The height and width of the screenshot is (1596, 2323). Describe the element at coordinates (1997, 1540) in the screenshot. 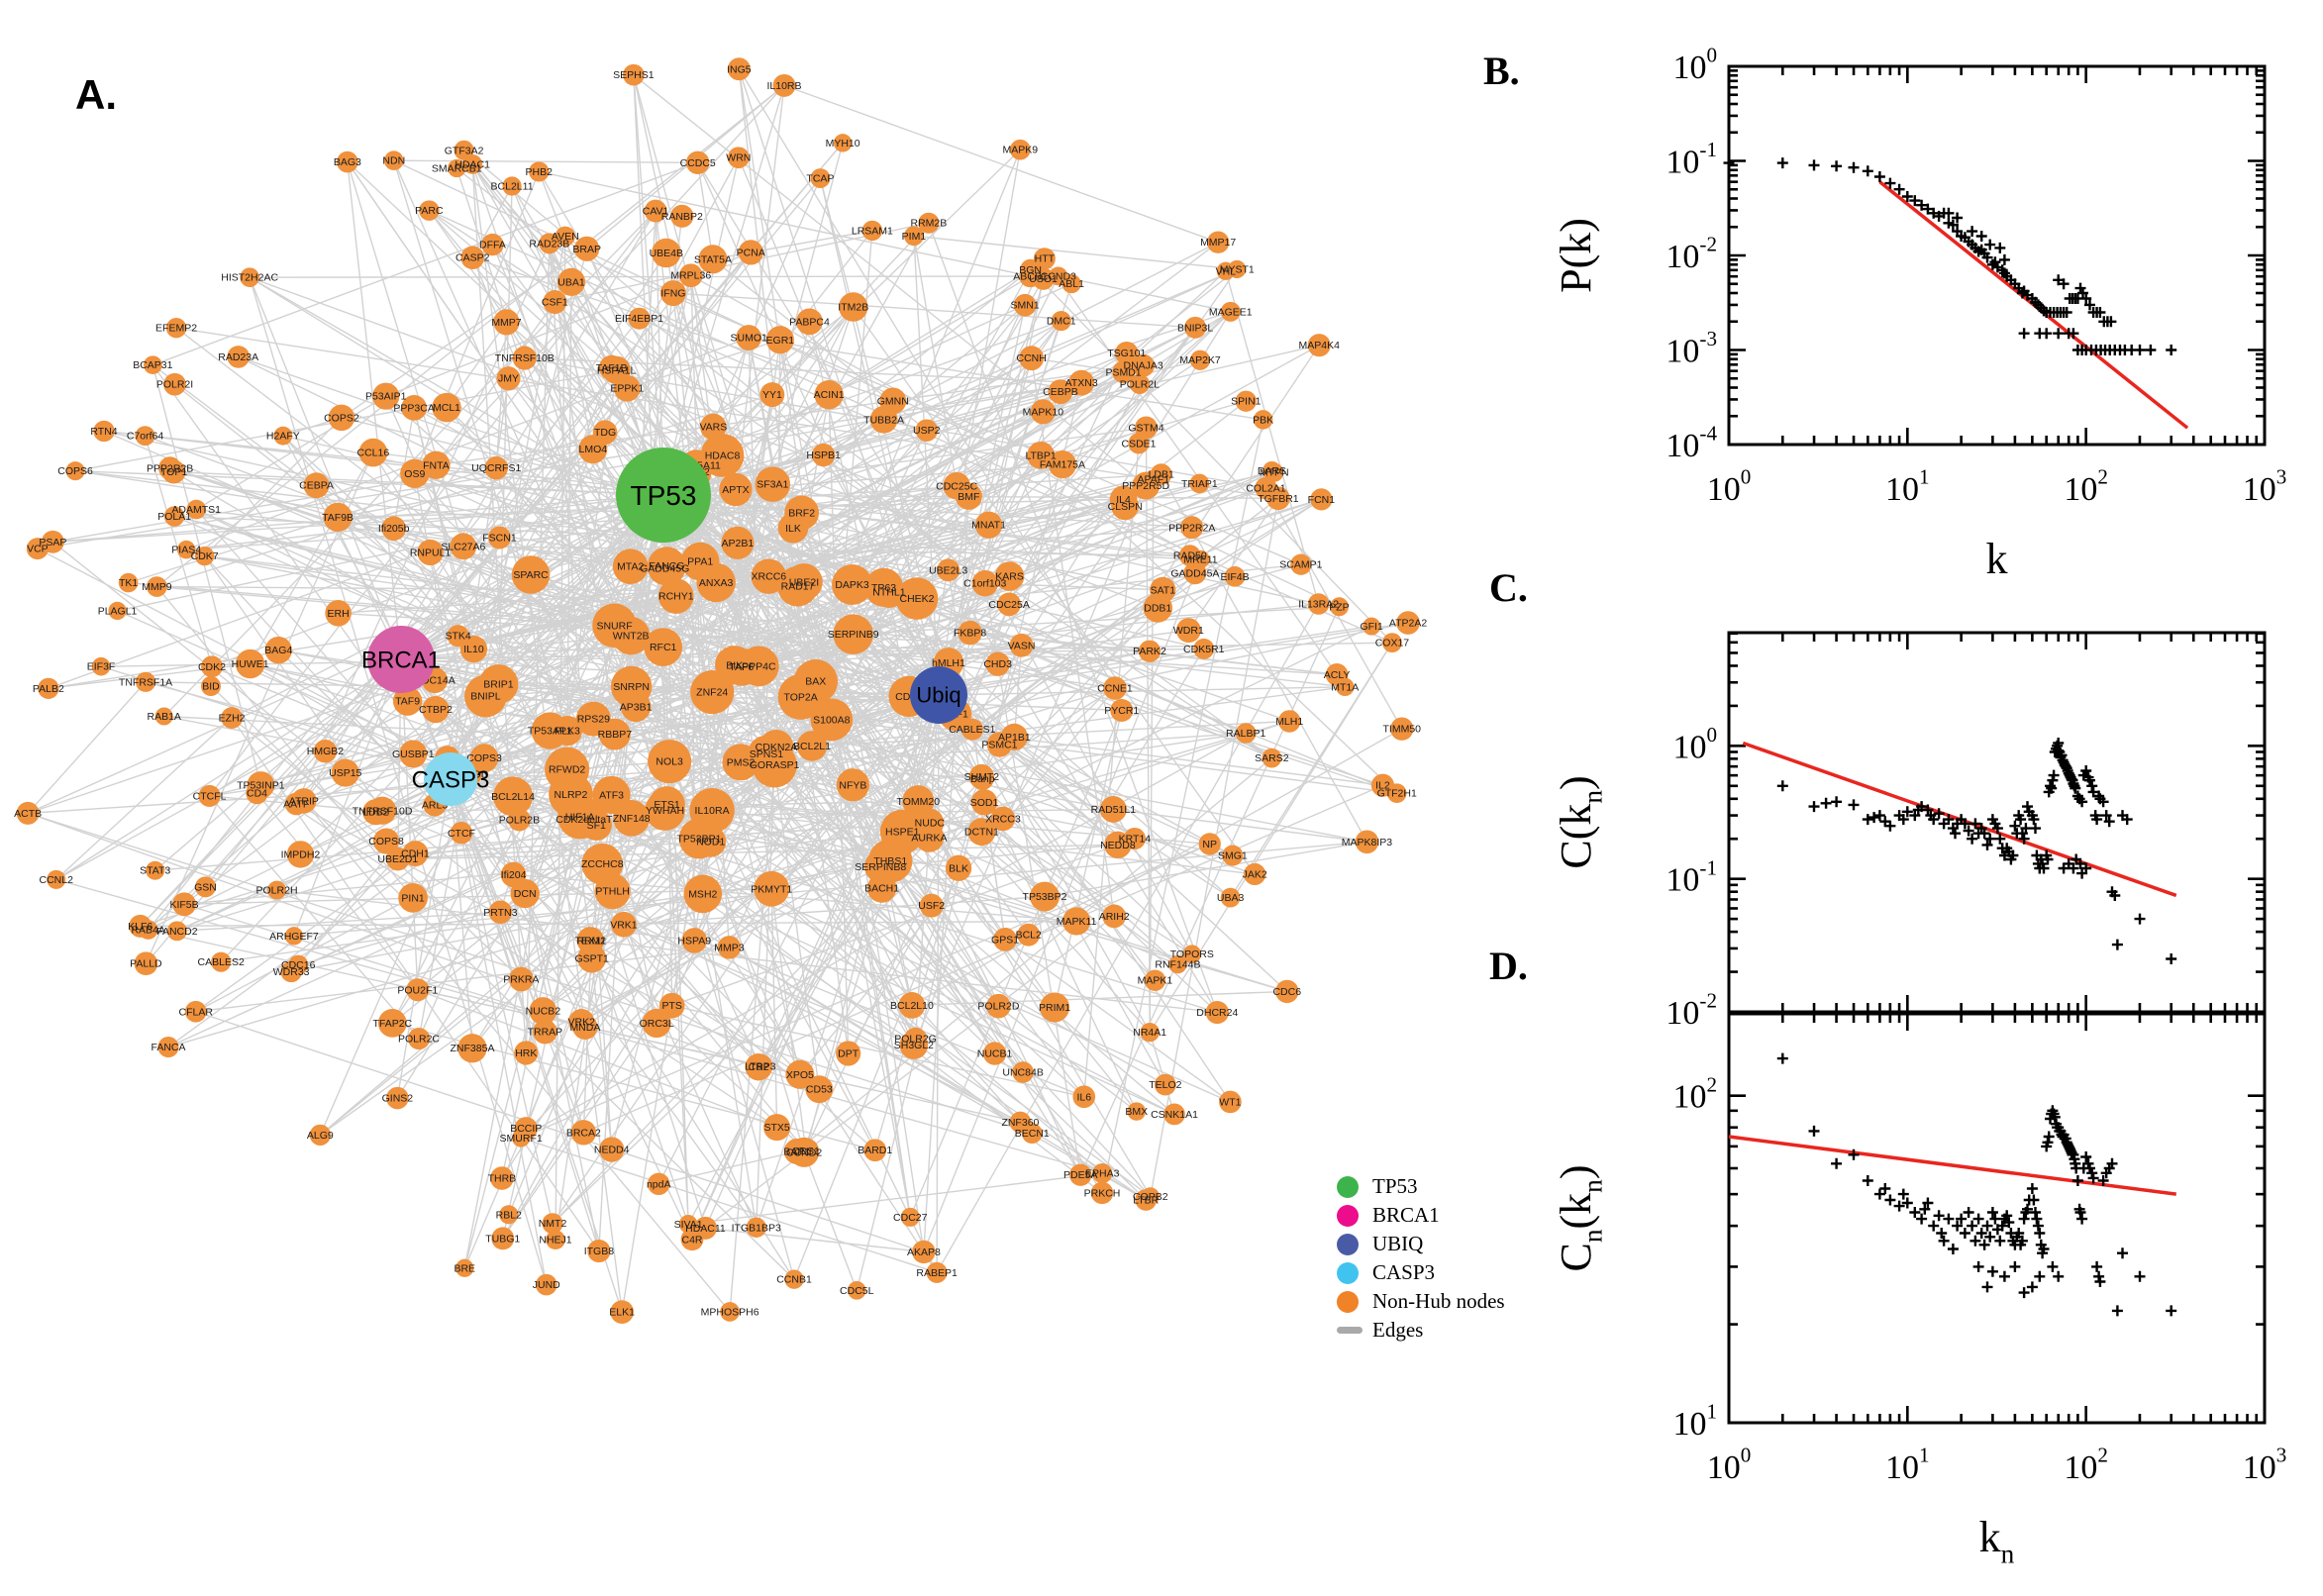

I see `x-axis-title: kn` at that location.